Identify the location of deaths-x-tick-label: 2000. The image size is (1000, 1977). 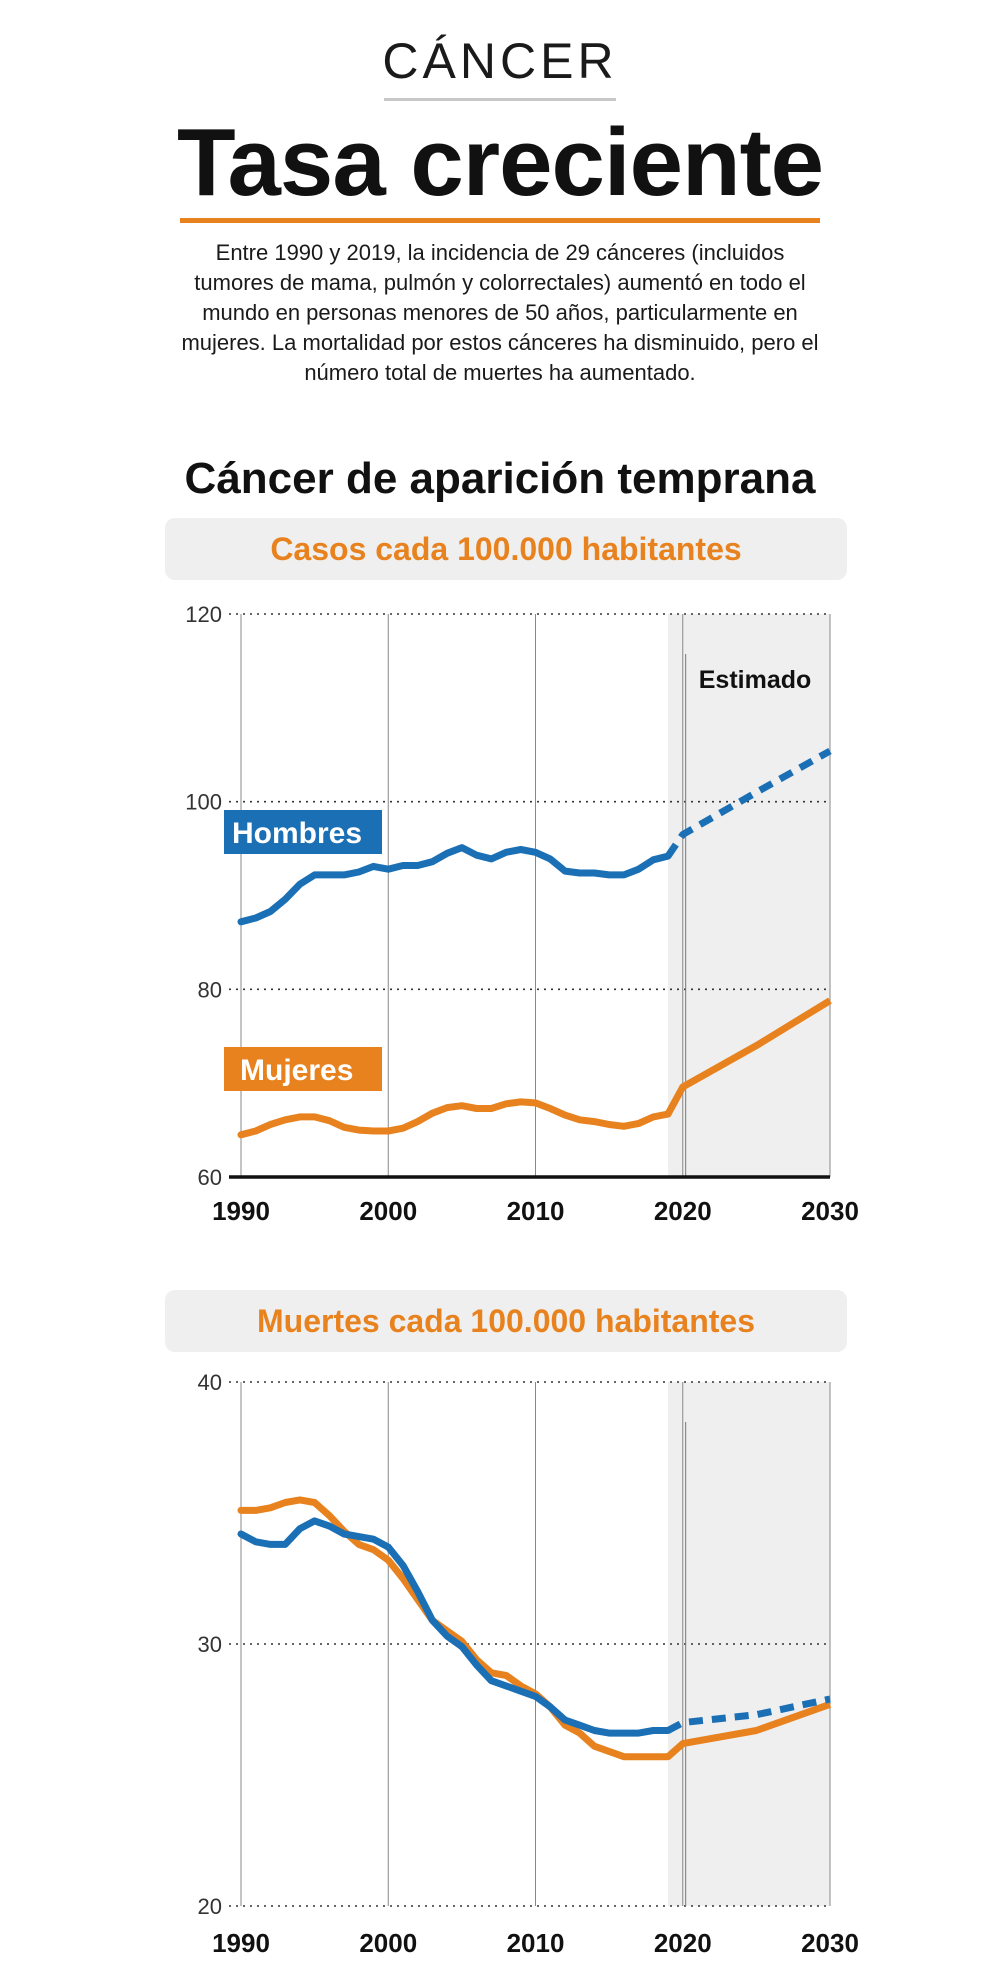
(388, 1943).